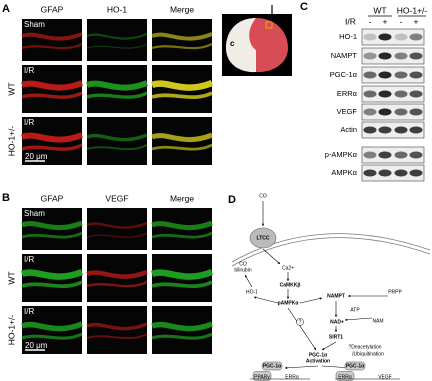 This screenshot has height=381, width=432. I want to click on diagram-text: NAM, so click(377, 321).